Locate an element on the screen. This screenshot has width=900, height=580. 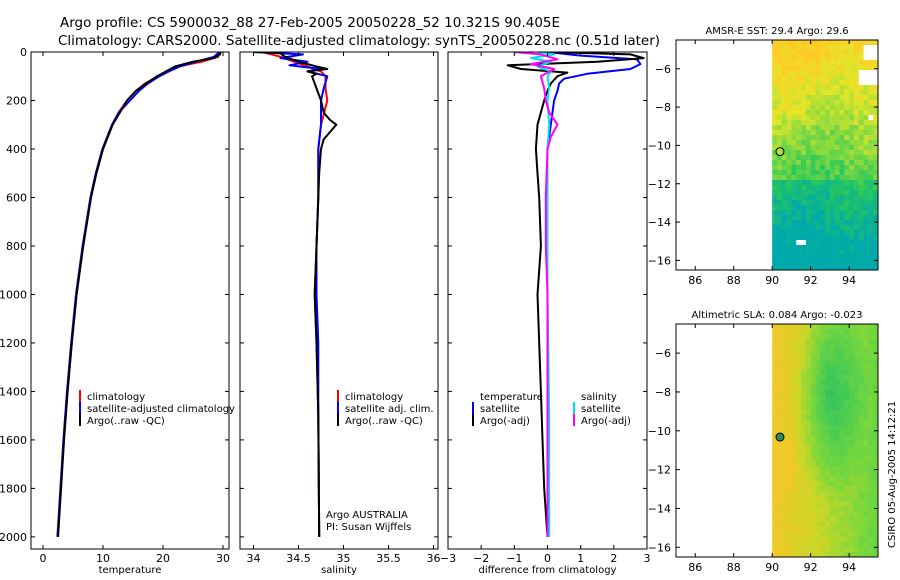
x-tick-label: 35 is located at coordinates (344, 558).